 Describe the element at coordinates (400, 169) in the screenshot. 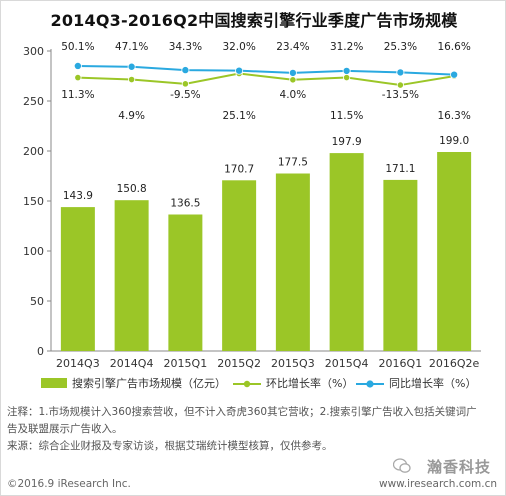

I see `bar-value-label: 171.1` at that location.